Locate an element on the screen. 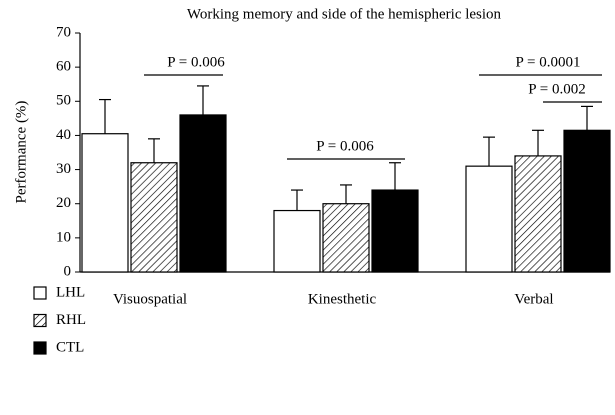  y-axis-label: Performance (%) is located at coordinates (21, 152).